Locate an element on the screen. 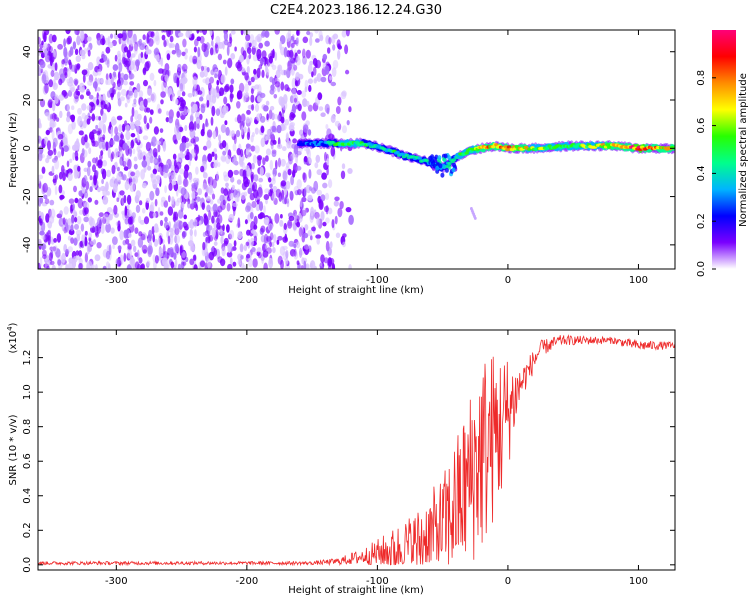 This screenshot has height=600, width=750. x-tick-label: 0 is located at coordinates (508, 280).